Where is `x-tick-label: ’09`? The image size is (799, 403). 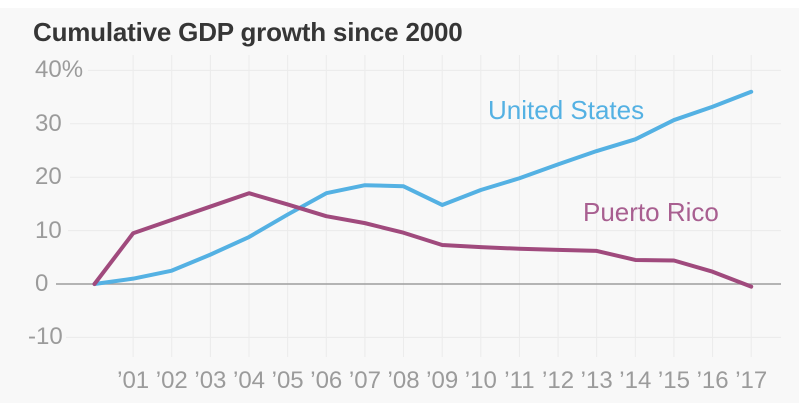 x-tick-label: ’09 is located at coordinates (442, 380).